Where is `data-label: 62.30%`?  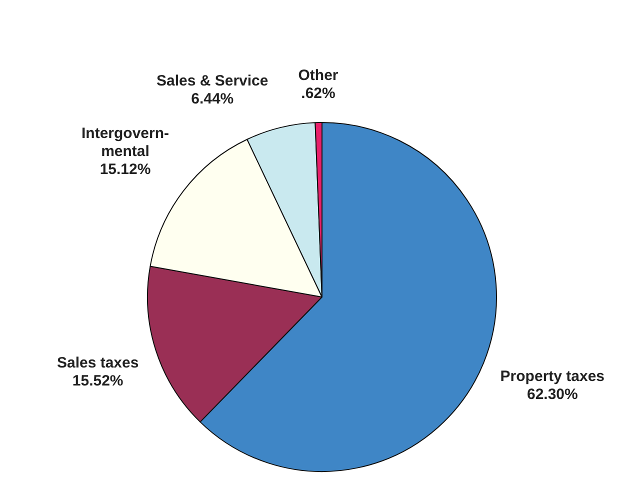 data-label: 62.30% is located at coordinates (552, 395).